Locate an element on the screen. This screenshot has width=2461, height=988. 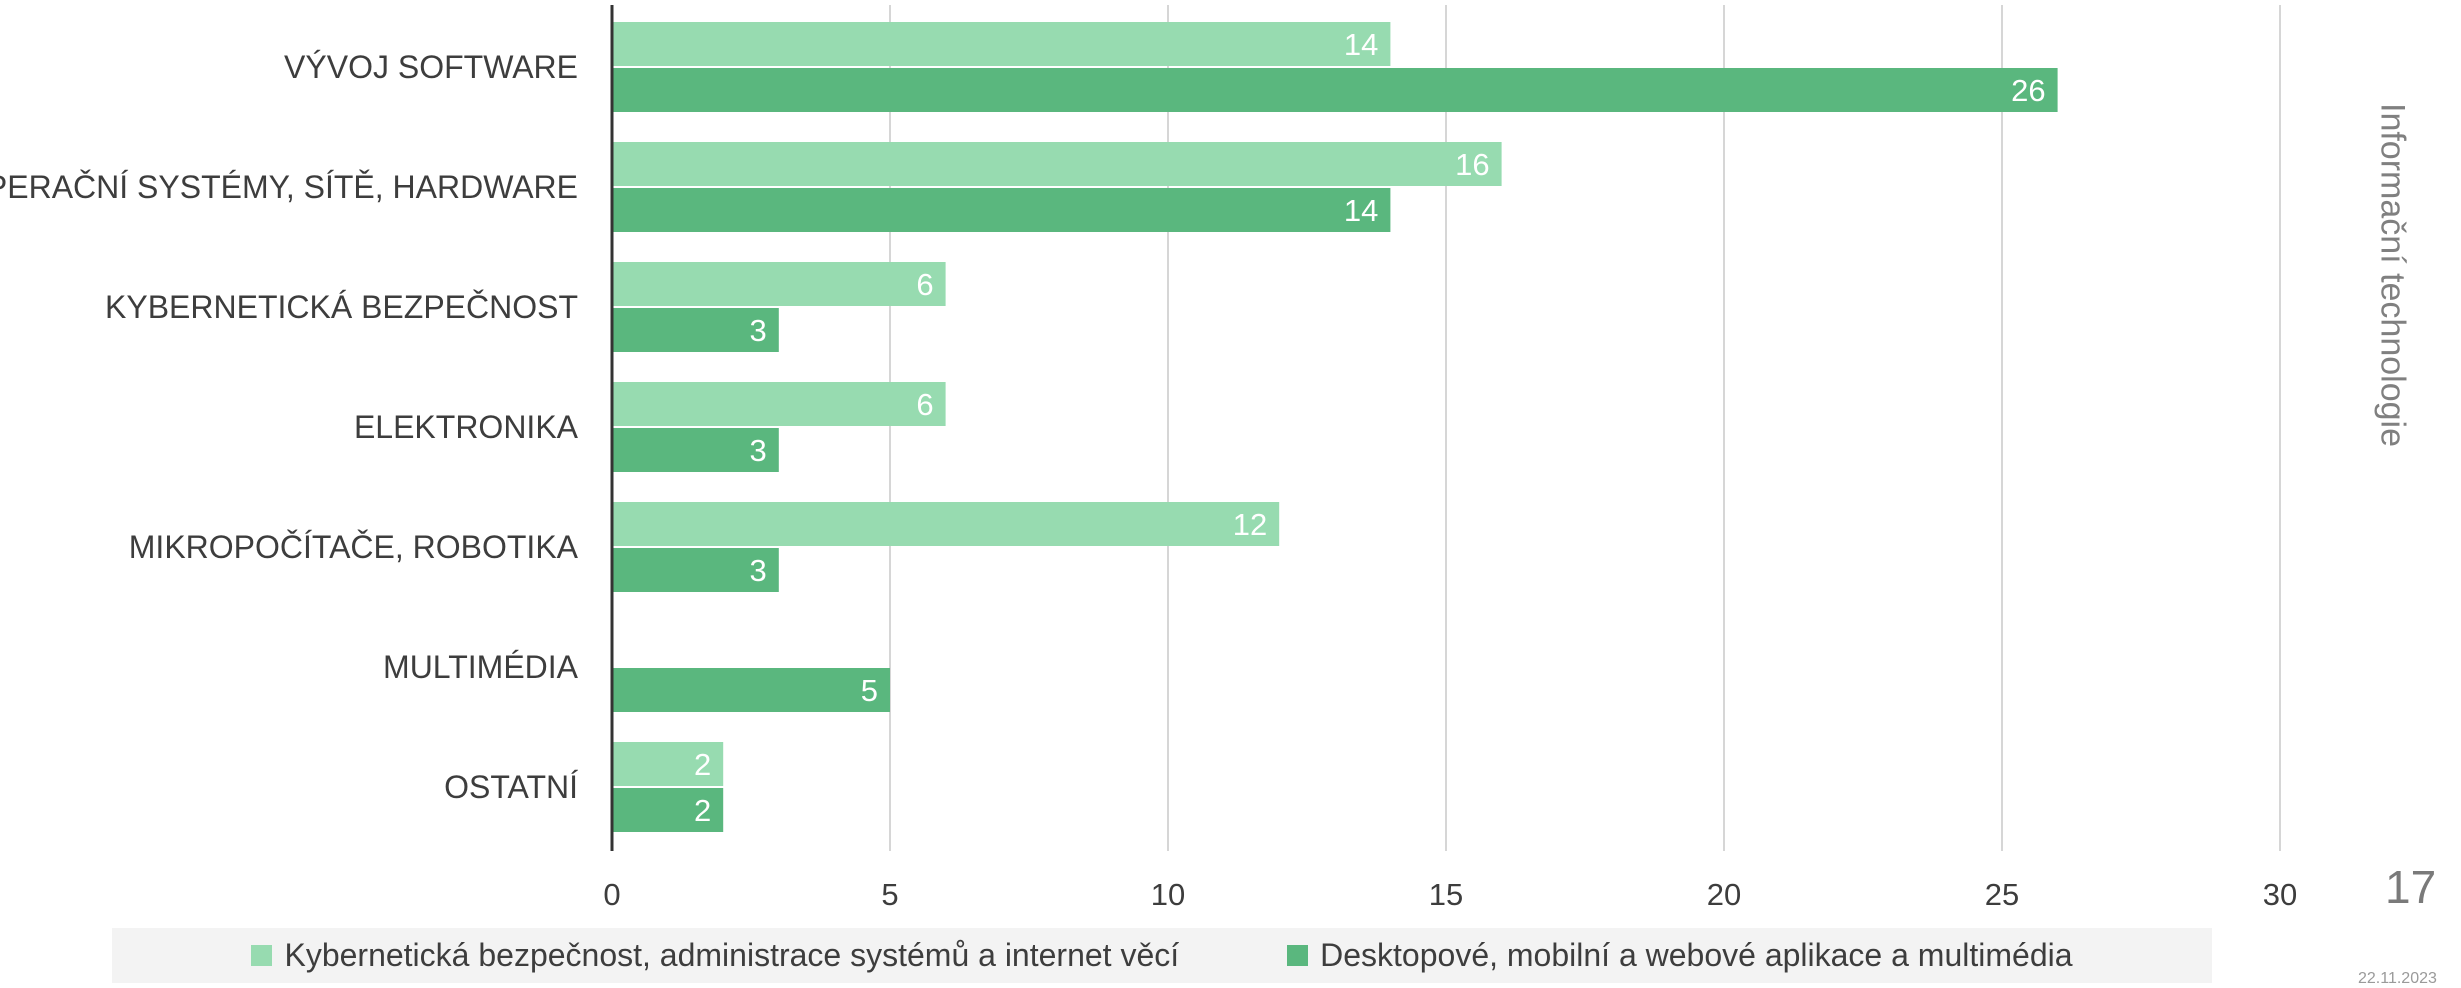
data-label: 12 is located at coordinates (1250, 524).